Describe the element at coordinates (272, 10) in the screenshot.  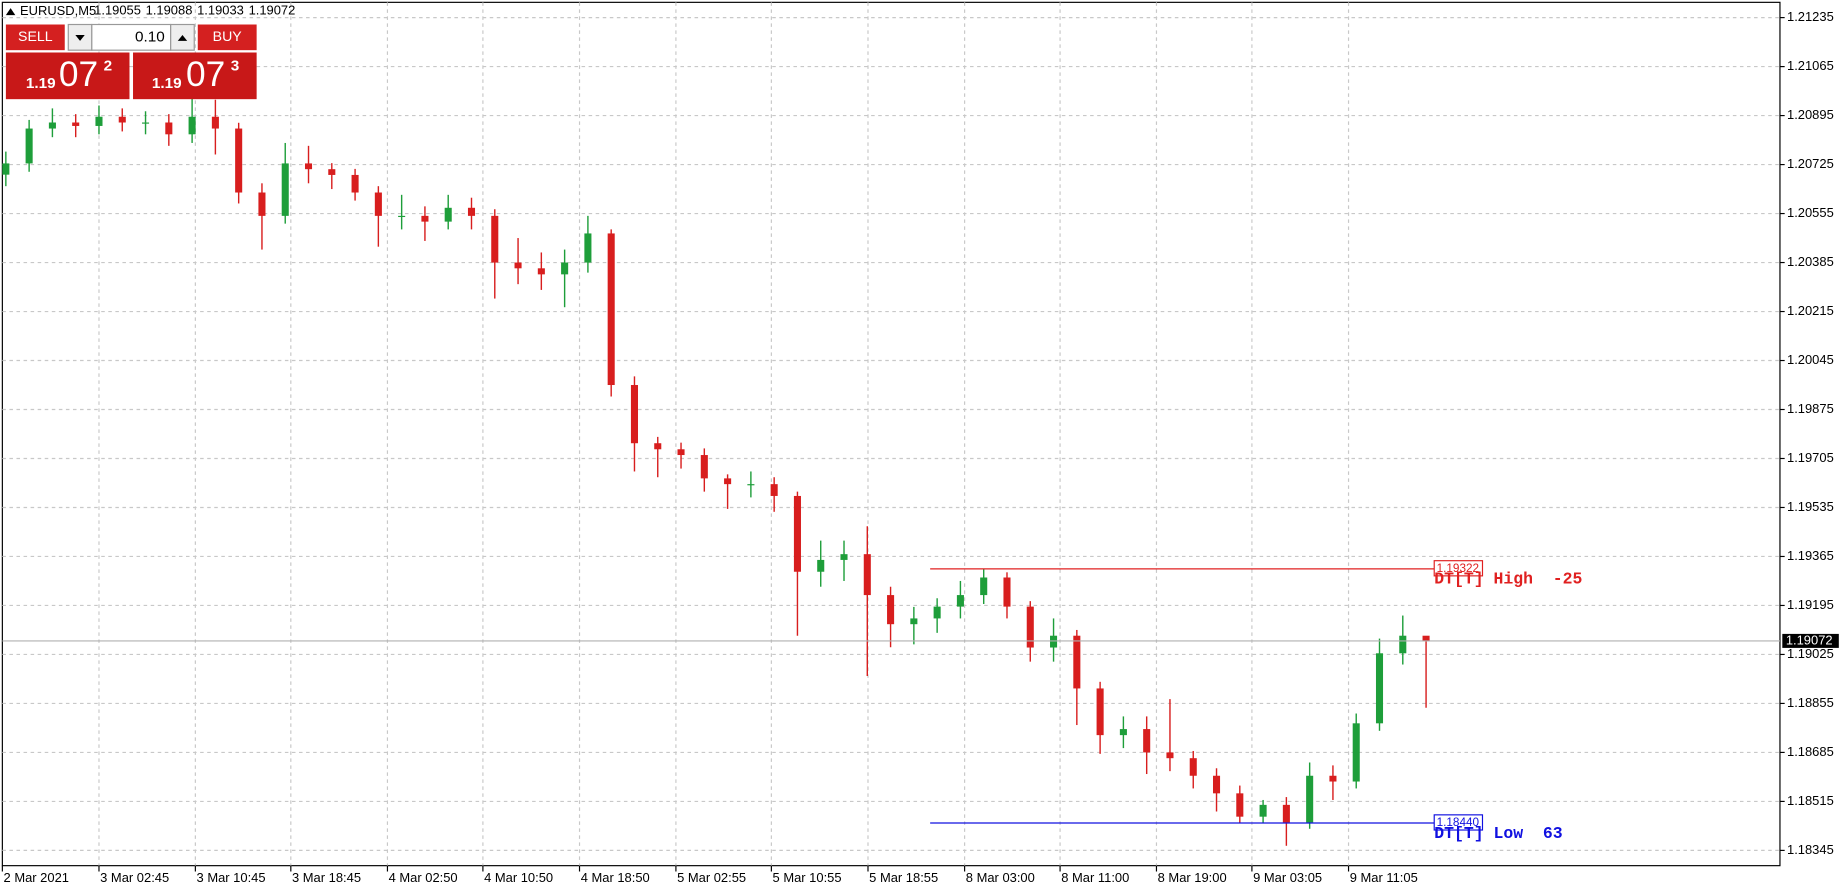
I see `header-value: 1.19072` at that location.